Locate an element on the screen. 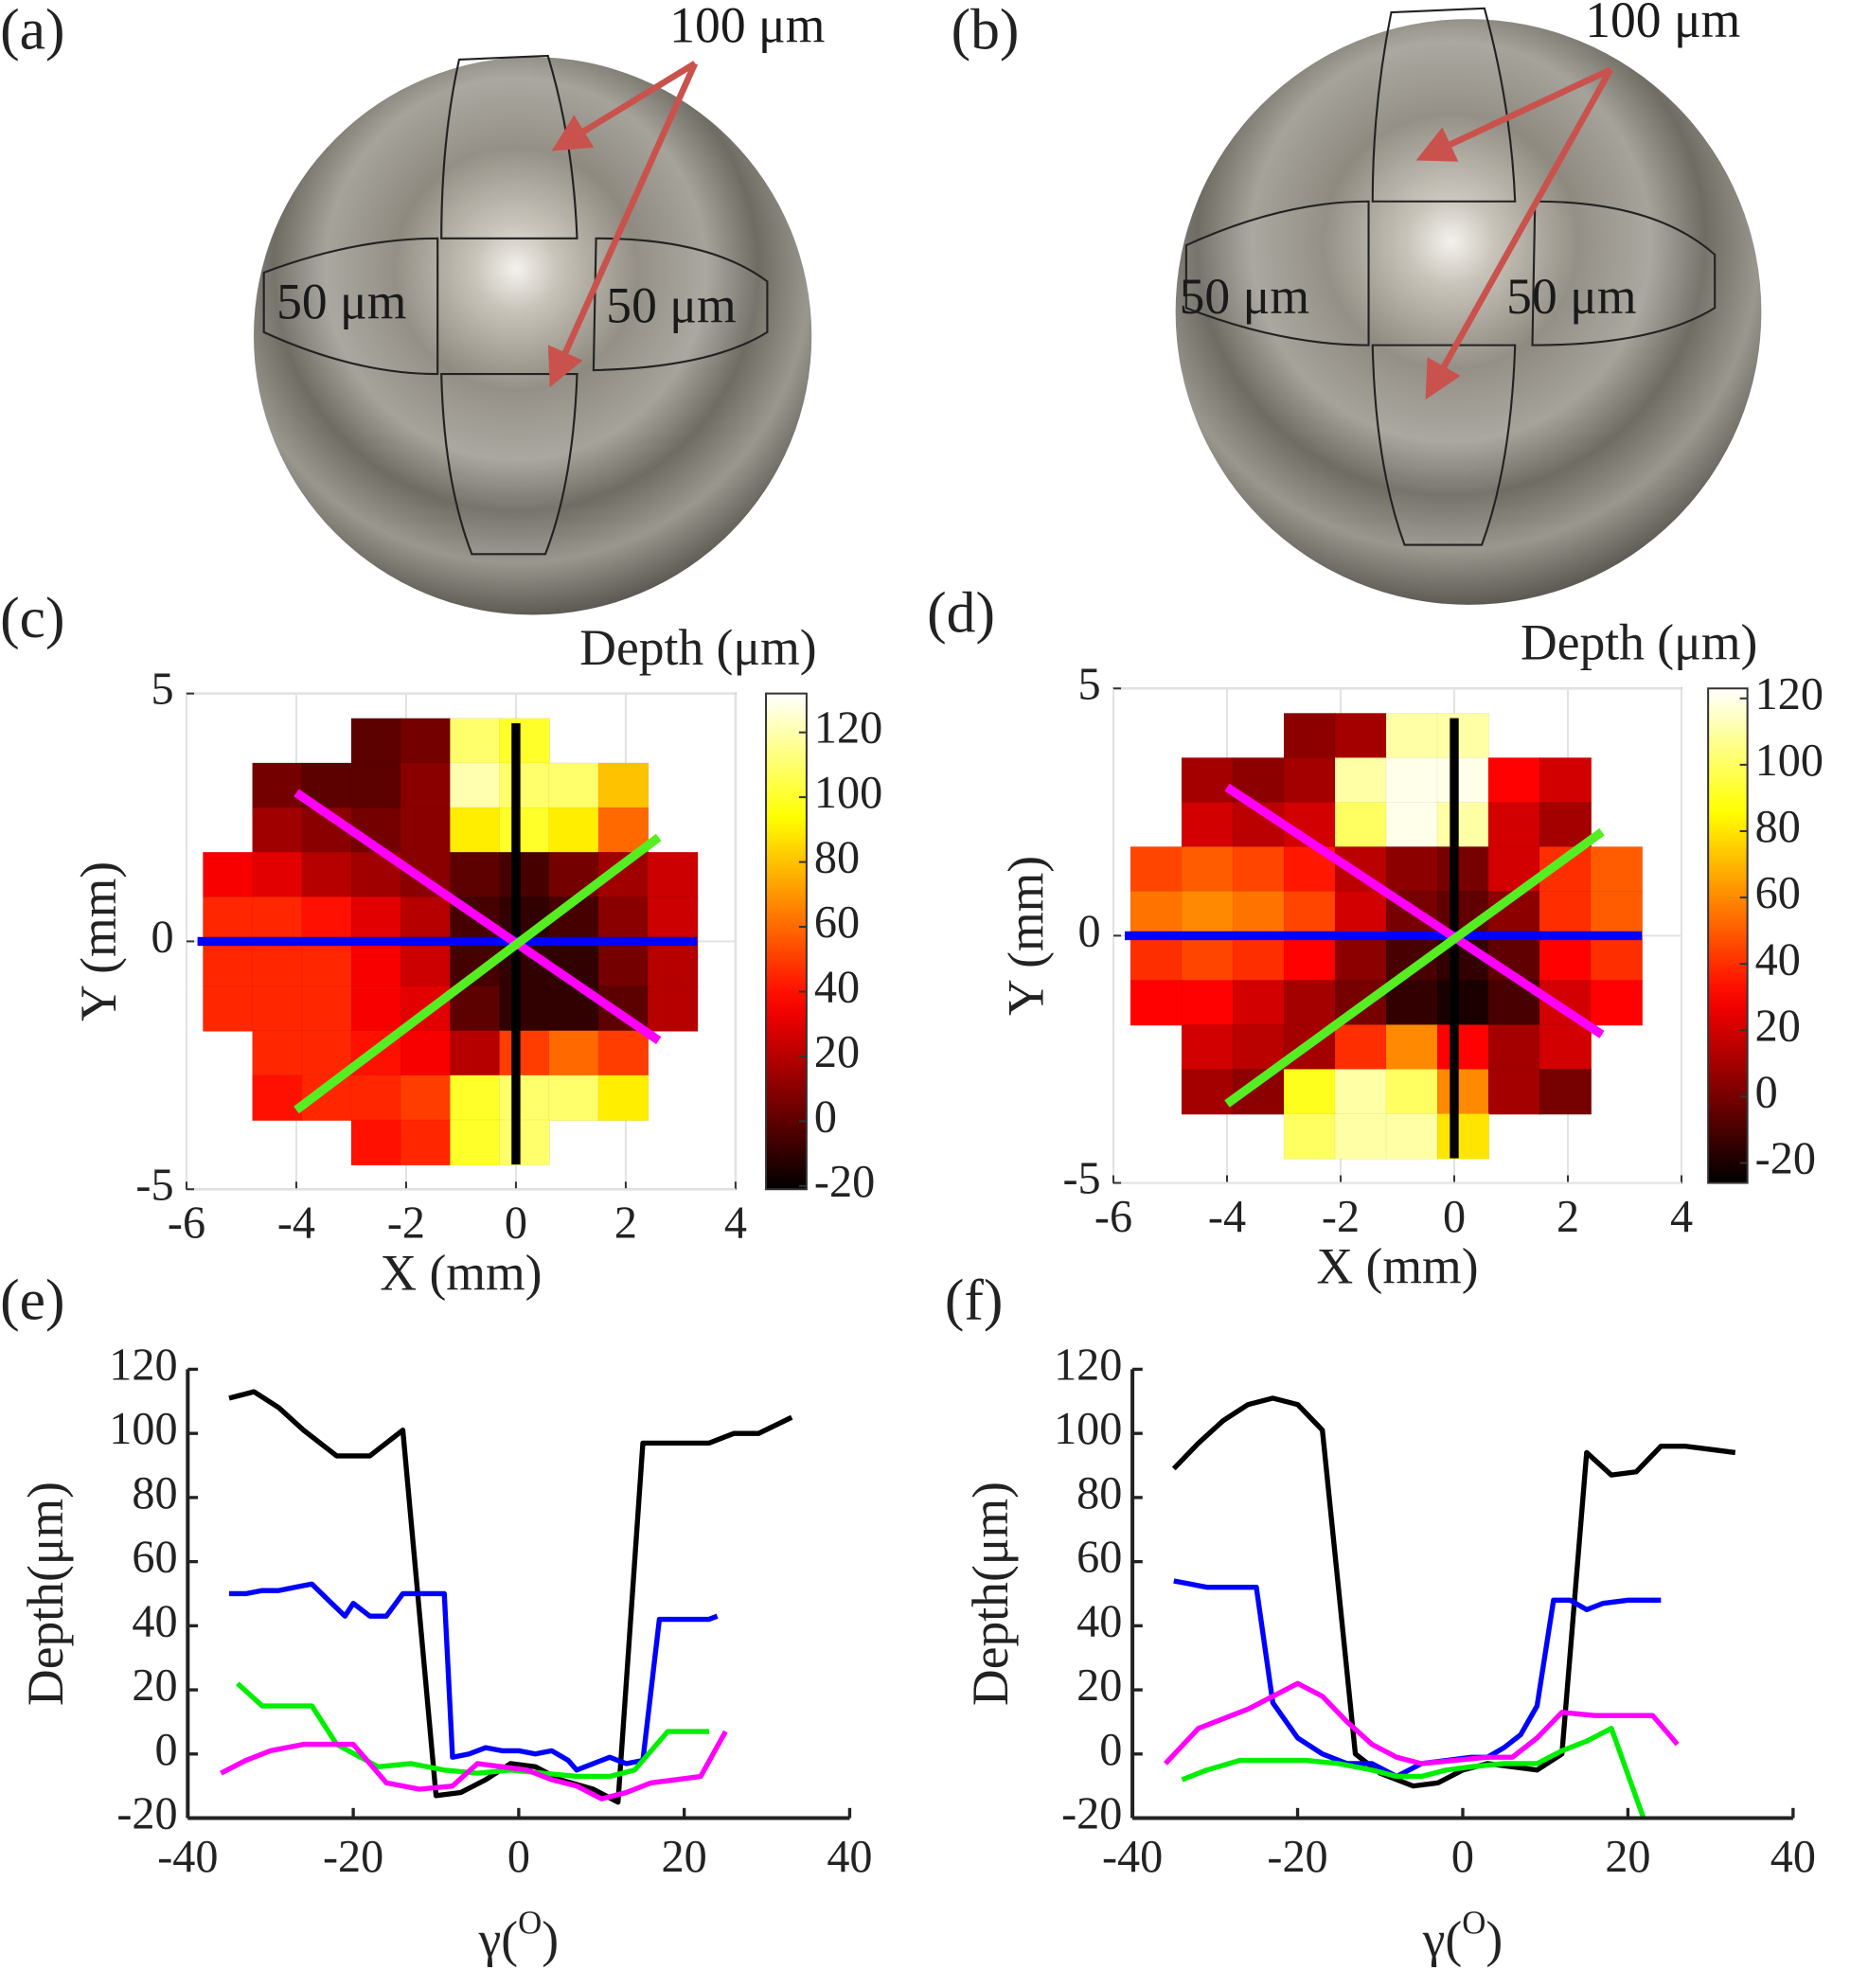  panel-label: (b) is located at coordinates (986, 31).